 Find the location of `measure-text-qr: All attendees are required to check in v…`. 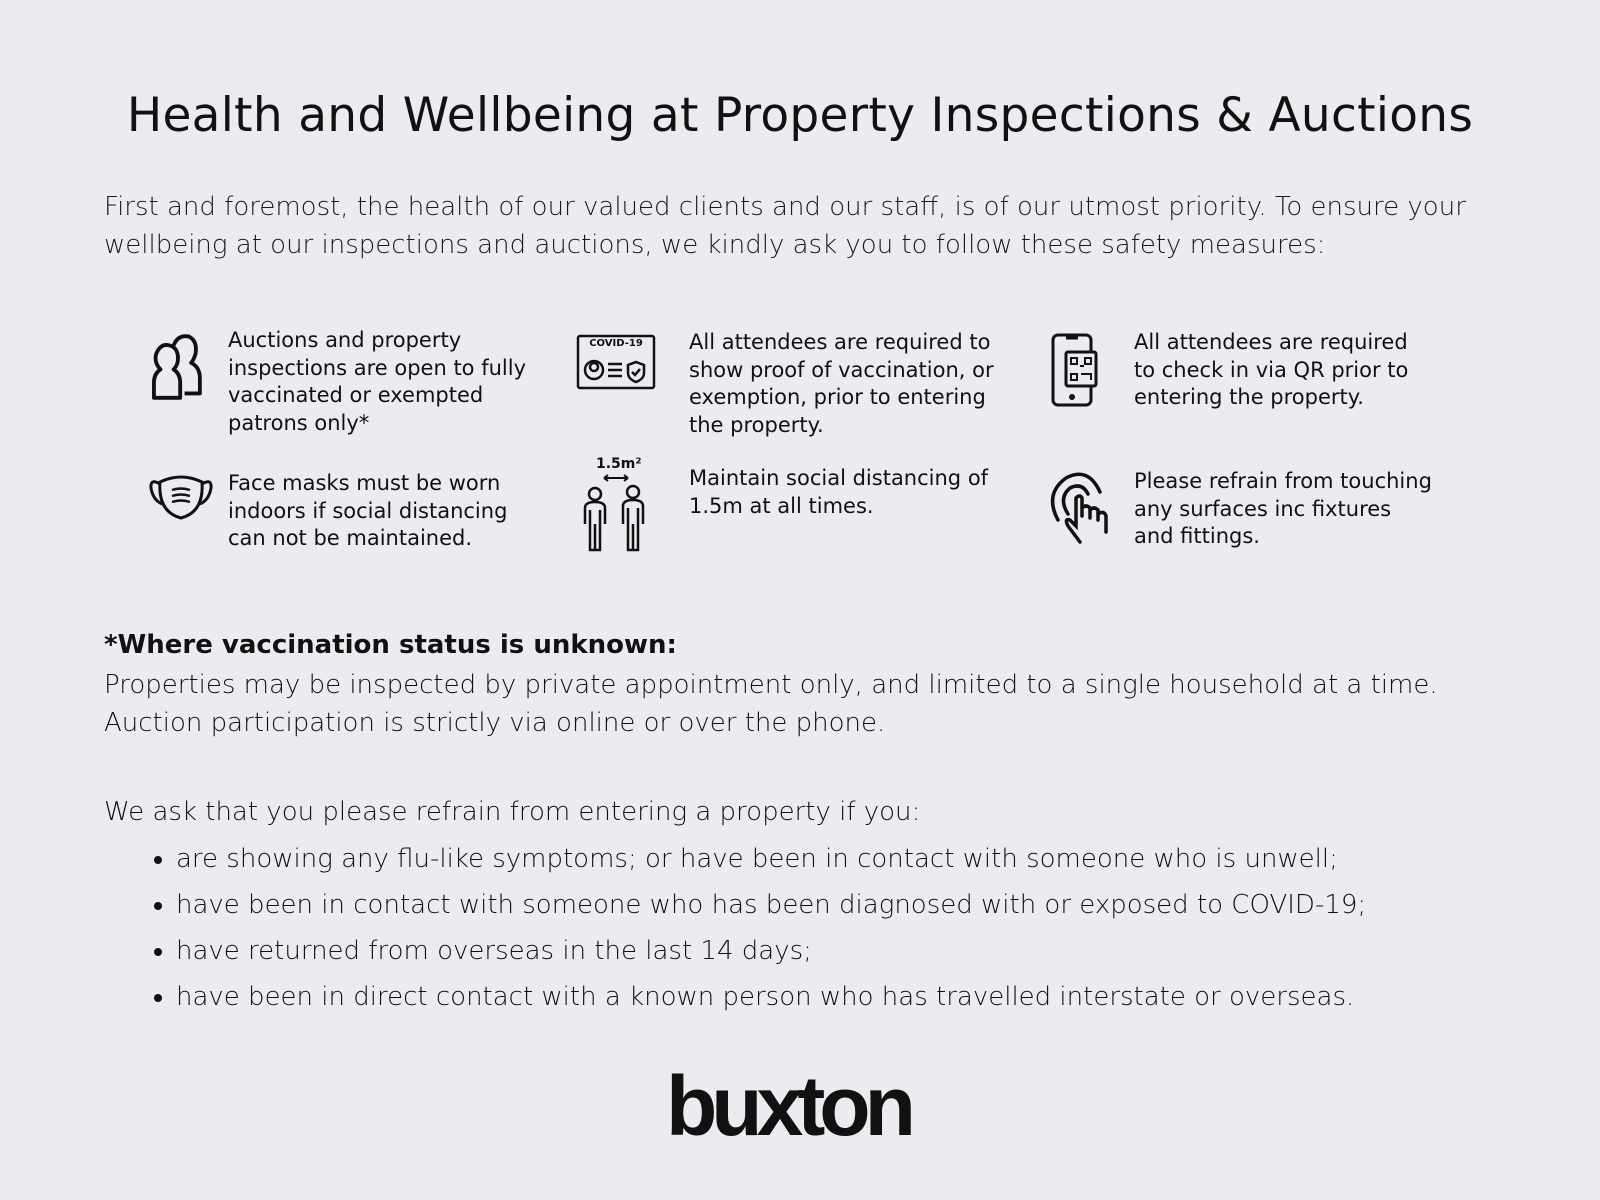

measure-text-qr: All attendees are required to check in v… is located at coordinates (1271, 369).